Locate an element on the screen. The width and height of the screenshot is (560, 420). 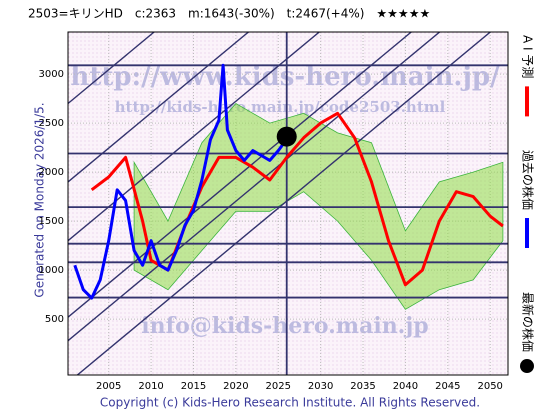
side-note: Generated on Monday 2026/1/5. is located at coordinates (40, 199).